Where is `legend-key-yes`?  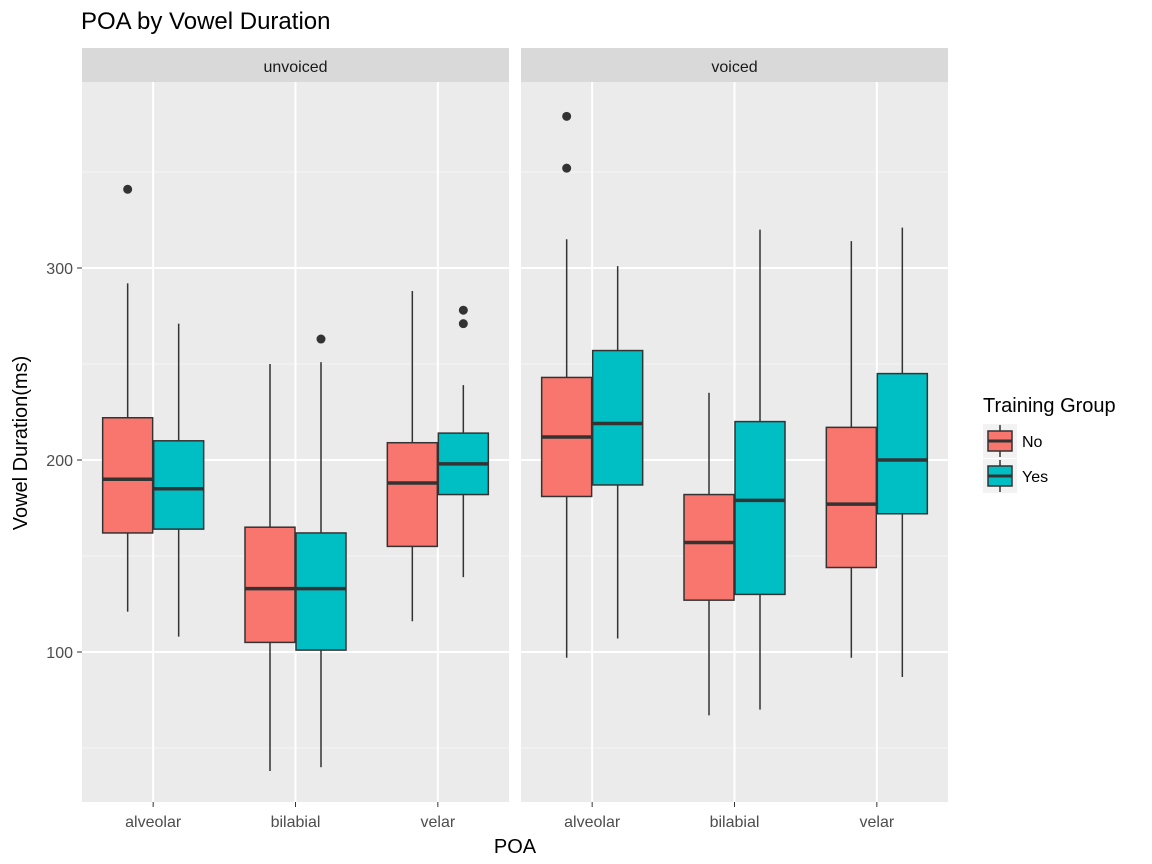
legend-key-yes is located at coordinates (1000, 476).